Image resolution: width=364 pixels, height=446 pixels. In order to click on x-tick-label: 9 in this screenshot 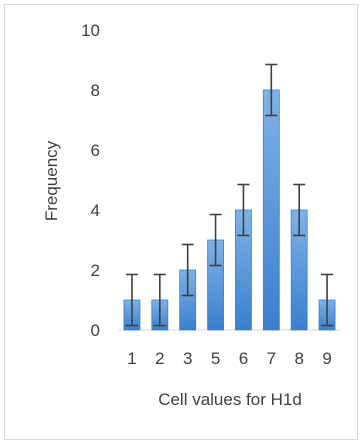, I will do `click(326, 358)`.